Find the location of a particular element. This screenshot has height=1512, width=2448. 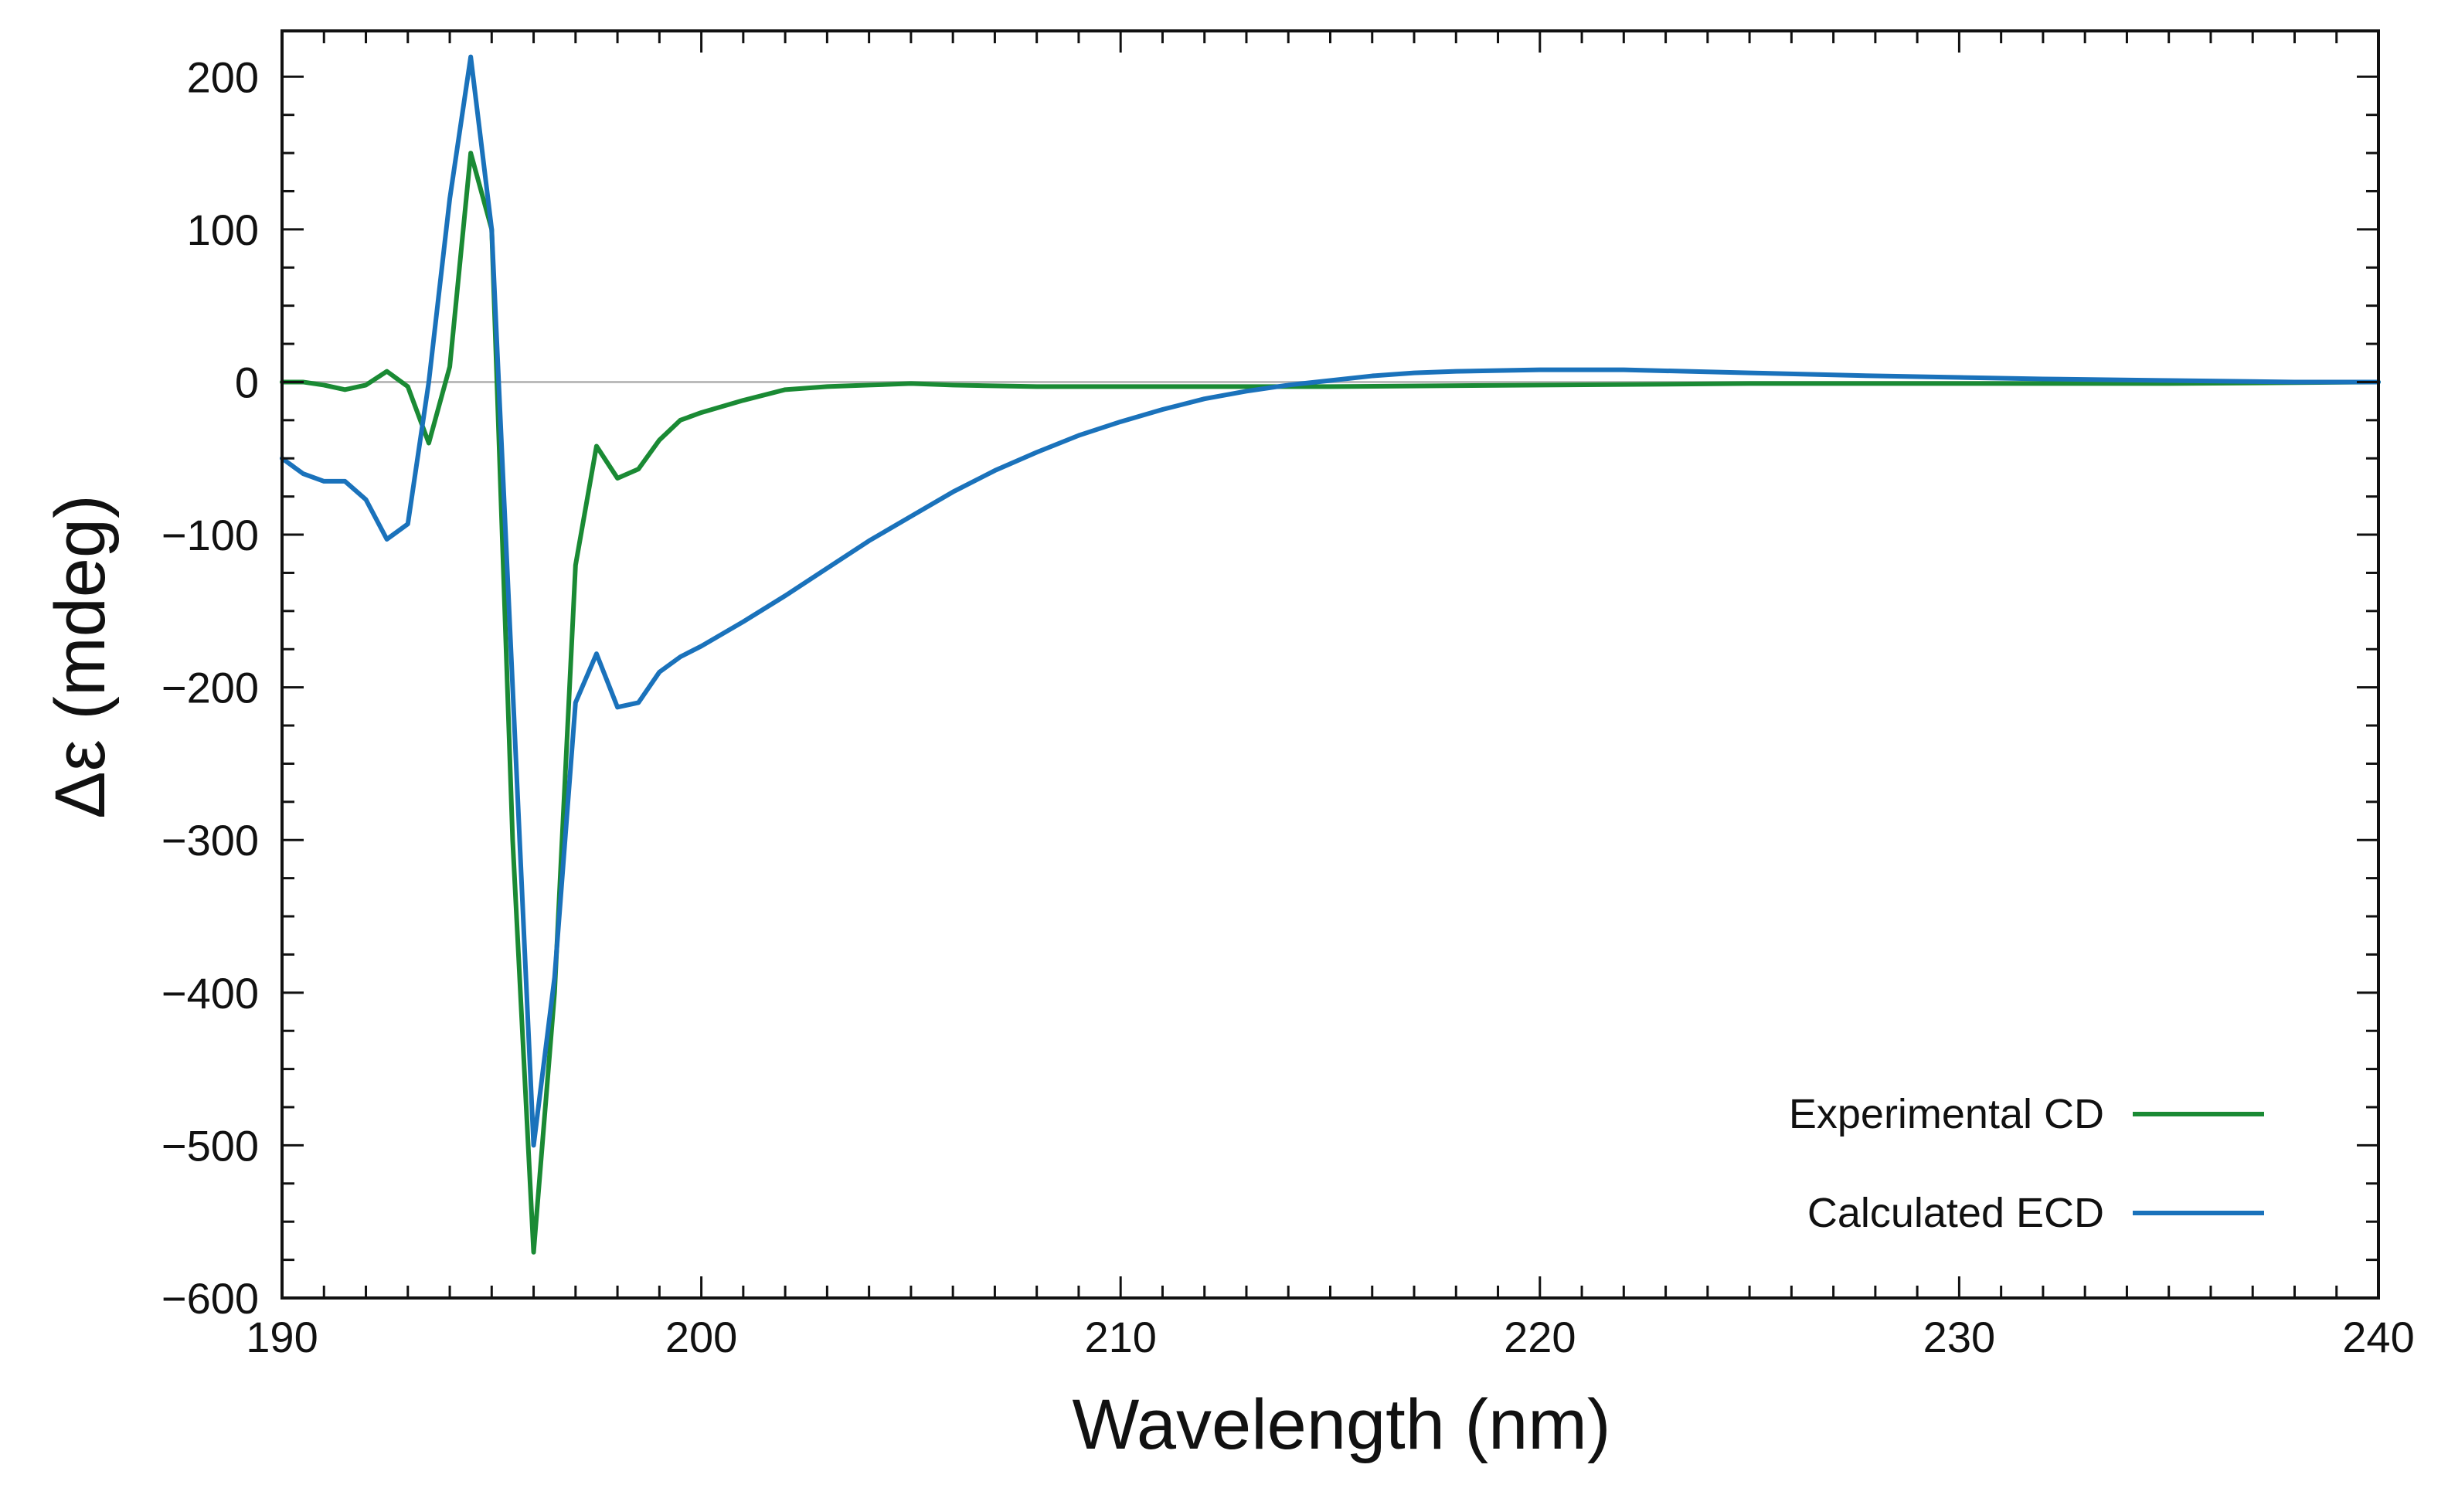

y-tick-label: −600 is located at coordinates (210, 1298).